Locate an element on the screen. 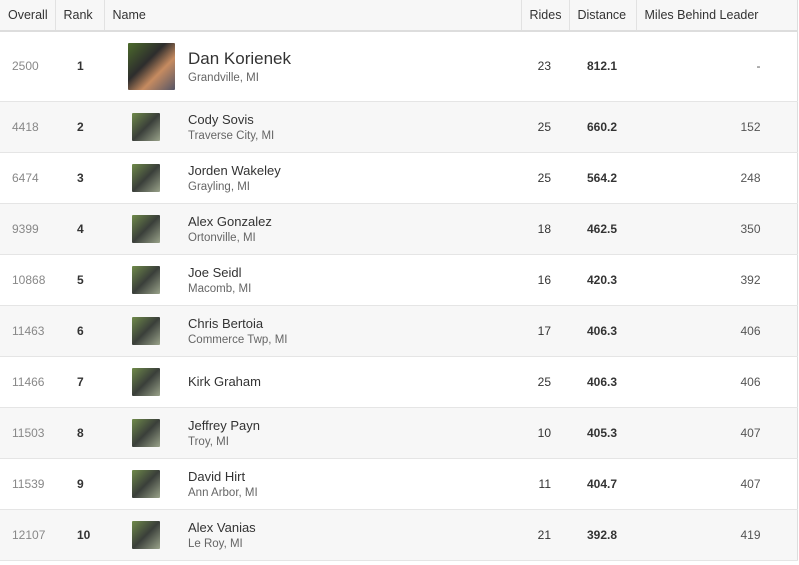  rider-location: Grandville, MI is located at coordinates (223, 77).